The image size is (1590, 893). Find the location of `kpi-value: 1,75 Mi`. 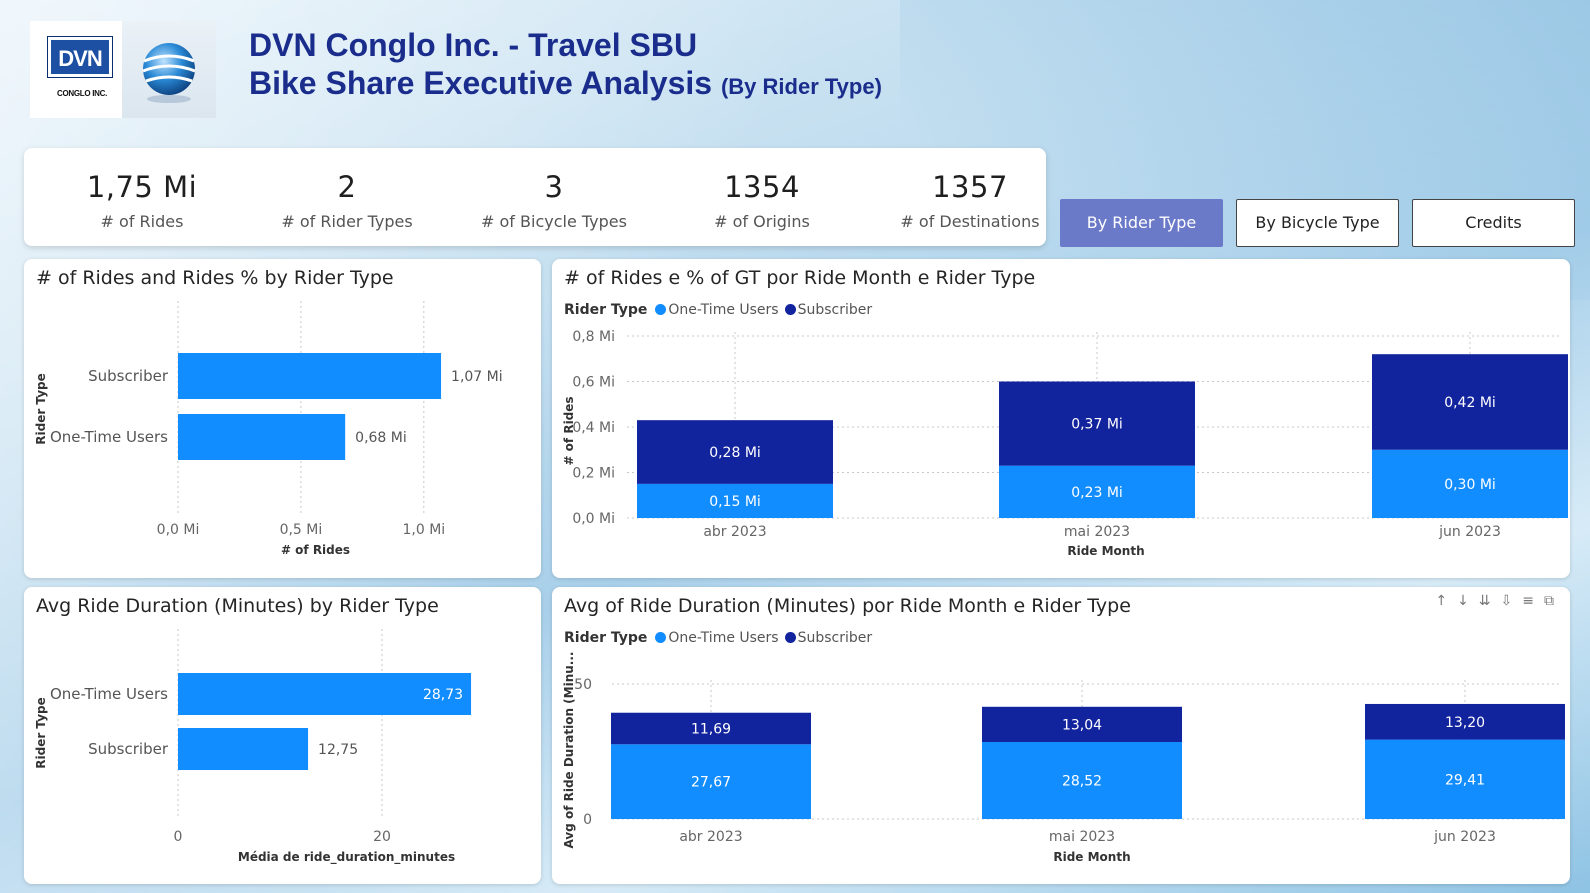

kpi-value: 1,75 Mi is located at coordinates (142, 187).